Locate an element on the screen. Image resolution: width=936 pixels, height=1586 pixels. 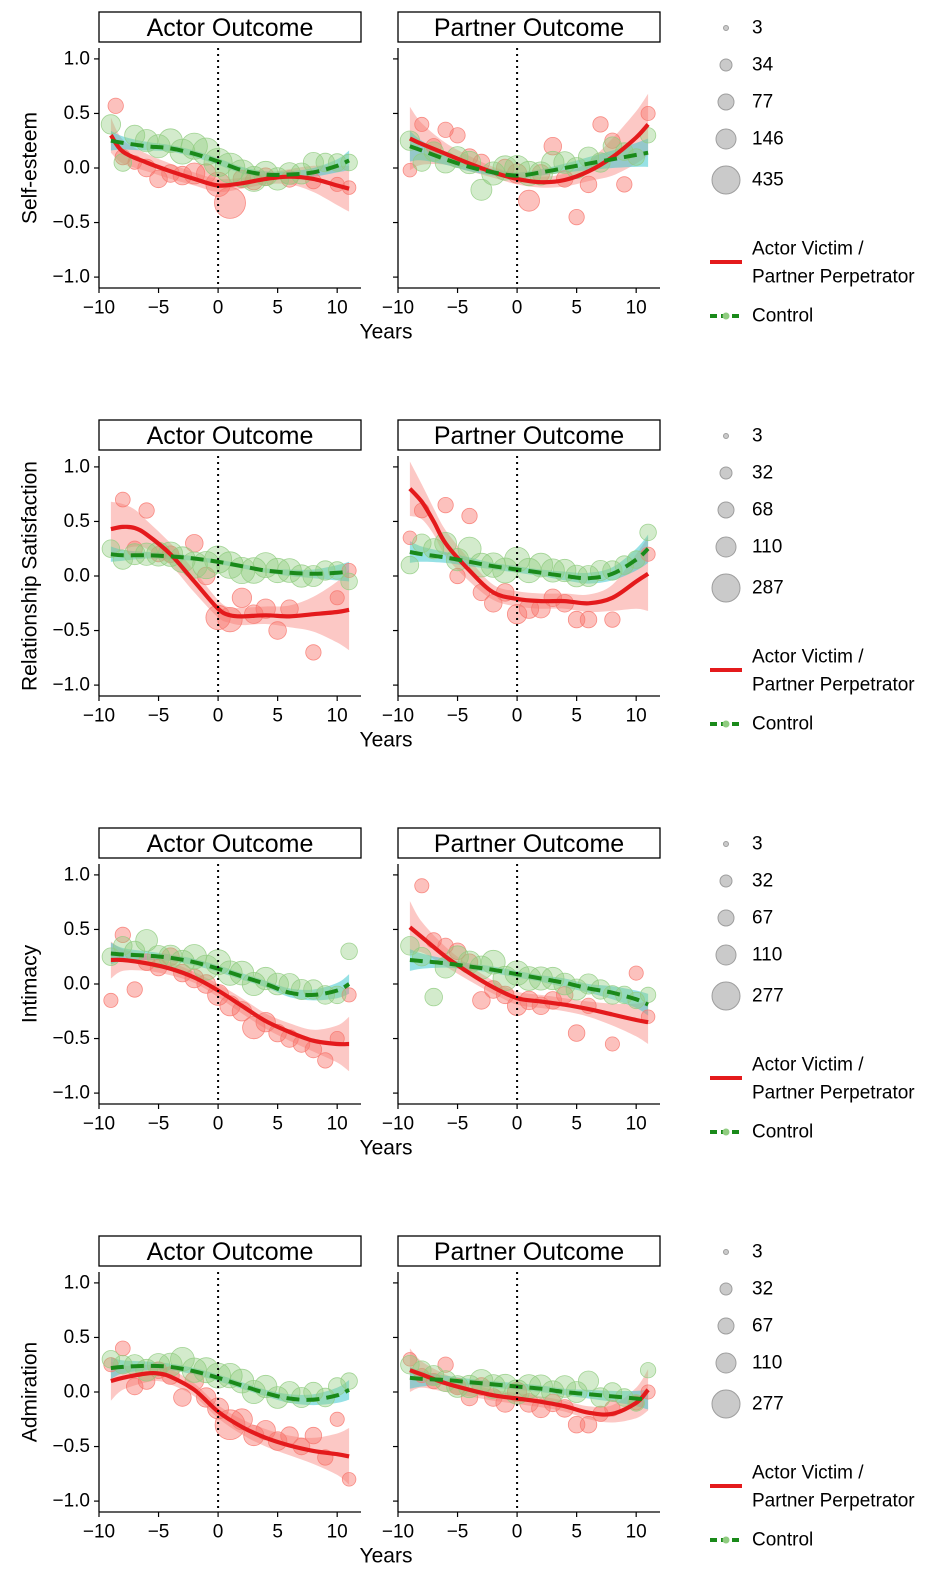
size-legend-label: 3 is located at coordinates (757, 436).